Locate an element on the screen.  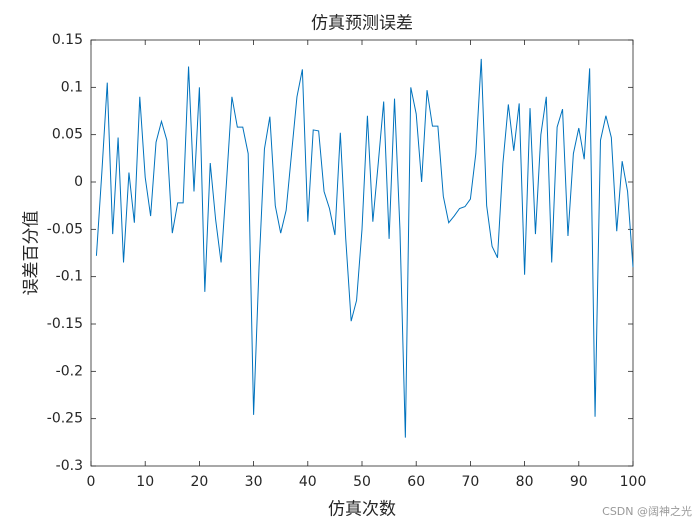
y-tick-label: -0.3 is located at coordinates (69, 466).